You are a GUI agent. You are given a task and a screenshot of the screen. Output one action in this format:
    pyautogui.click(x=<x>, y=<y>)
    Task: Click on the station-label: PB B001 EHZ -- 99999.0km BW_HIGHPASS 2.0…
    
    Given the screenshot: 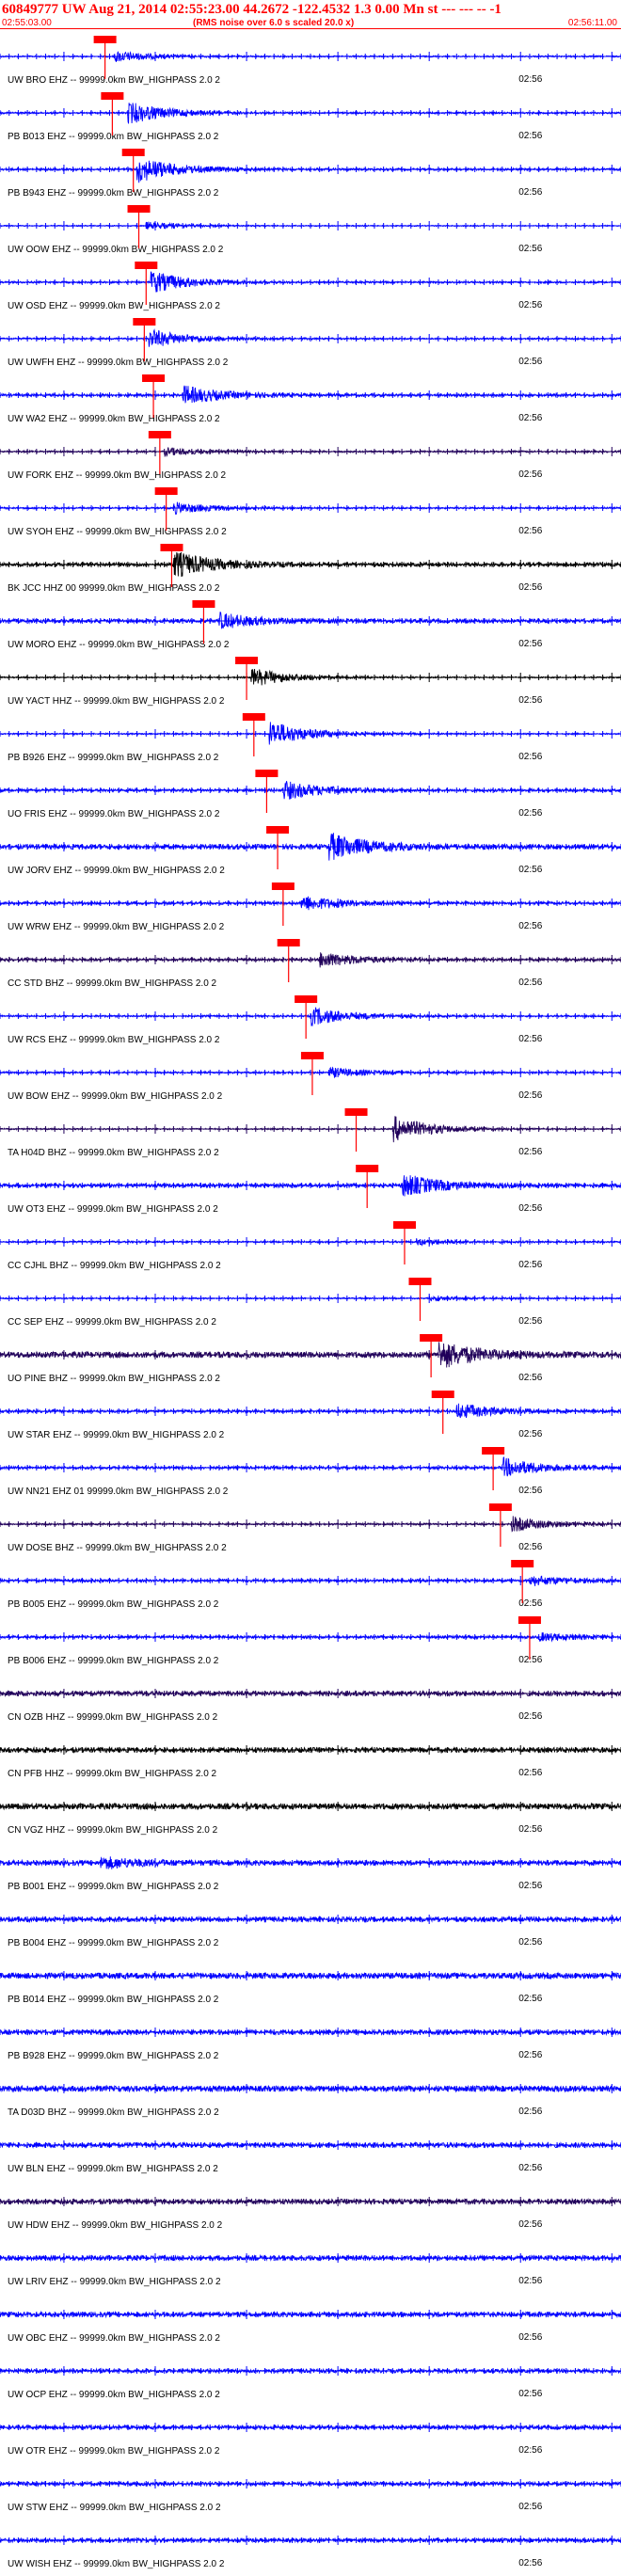 What is the action you would take?
    pyautogui.click(x=114, y=1887)
    